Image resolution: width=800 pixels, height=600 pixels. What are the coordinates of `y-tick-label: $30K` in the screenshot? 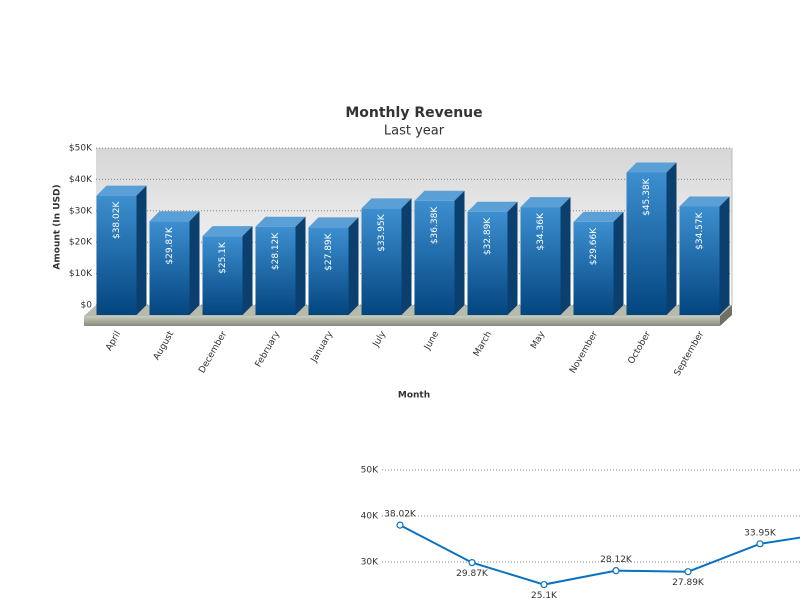 It's located at (81, 211).